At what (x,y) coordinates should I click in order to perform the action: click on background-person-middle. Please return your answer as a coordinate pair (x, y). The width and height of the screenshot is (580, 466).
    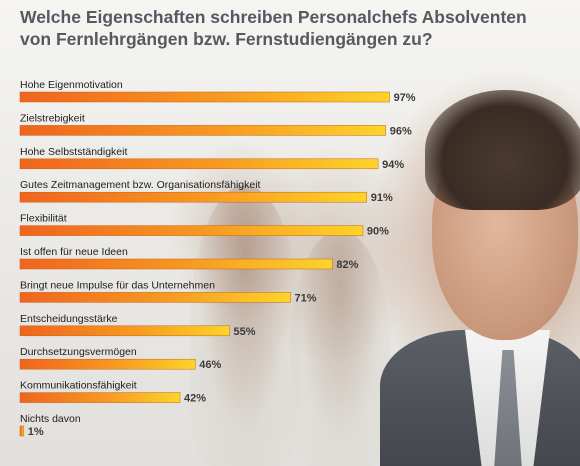
    Looking at the image, I should click on (340, 348).